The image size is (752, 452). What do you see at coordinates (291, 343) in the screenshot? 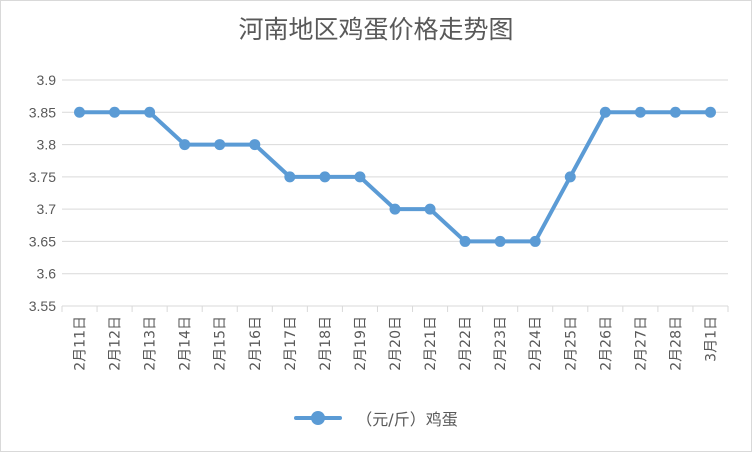
I see `x-tick-label: 2月17日` at bounding box center [291, 343].